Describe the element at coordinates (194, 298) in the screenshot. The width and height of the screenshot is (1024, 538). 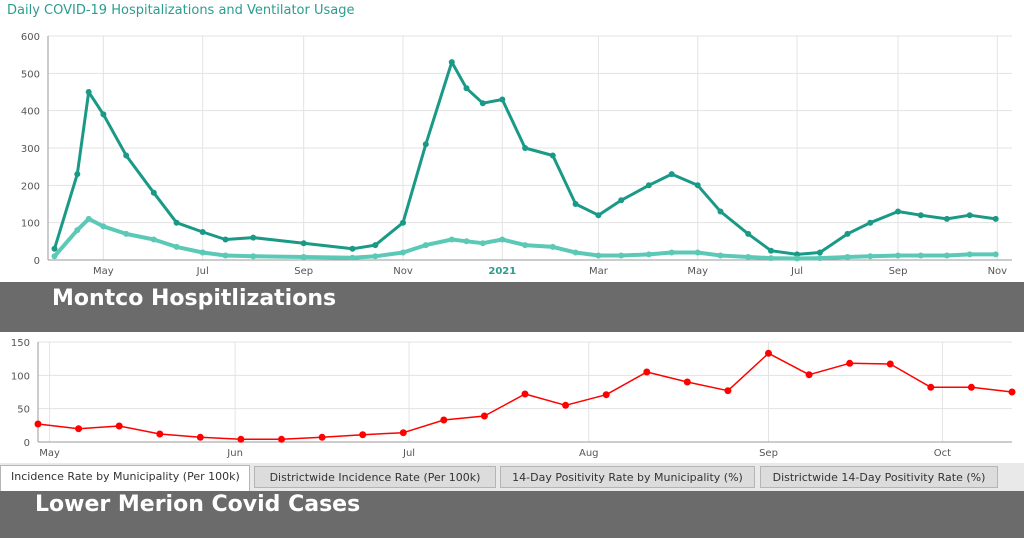
I see `montco-banner-label: Montco Hospitlizations` at that location.